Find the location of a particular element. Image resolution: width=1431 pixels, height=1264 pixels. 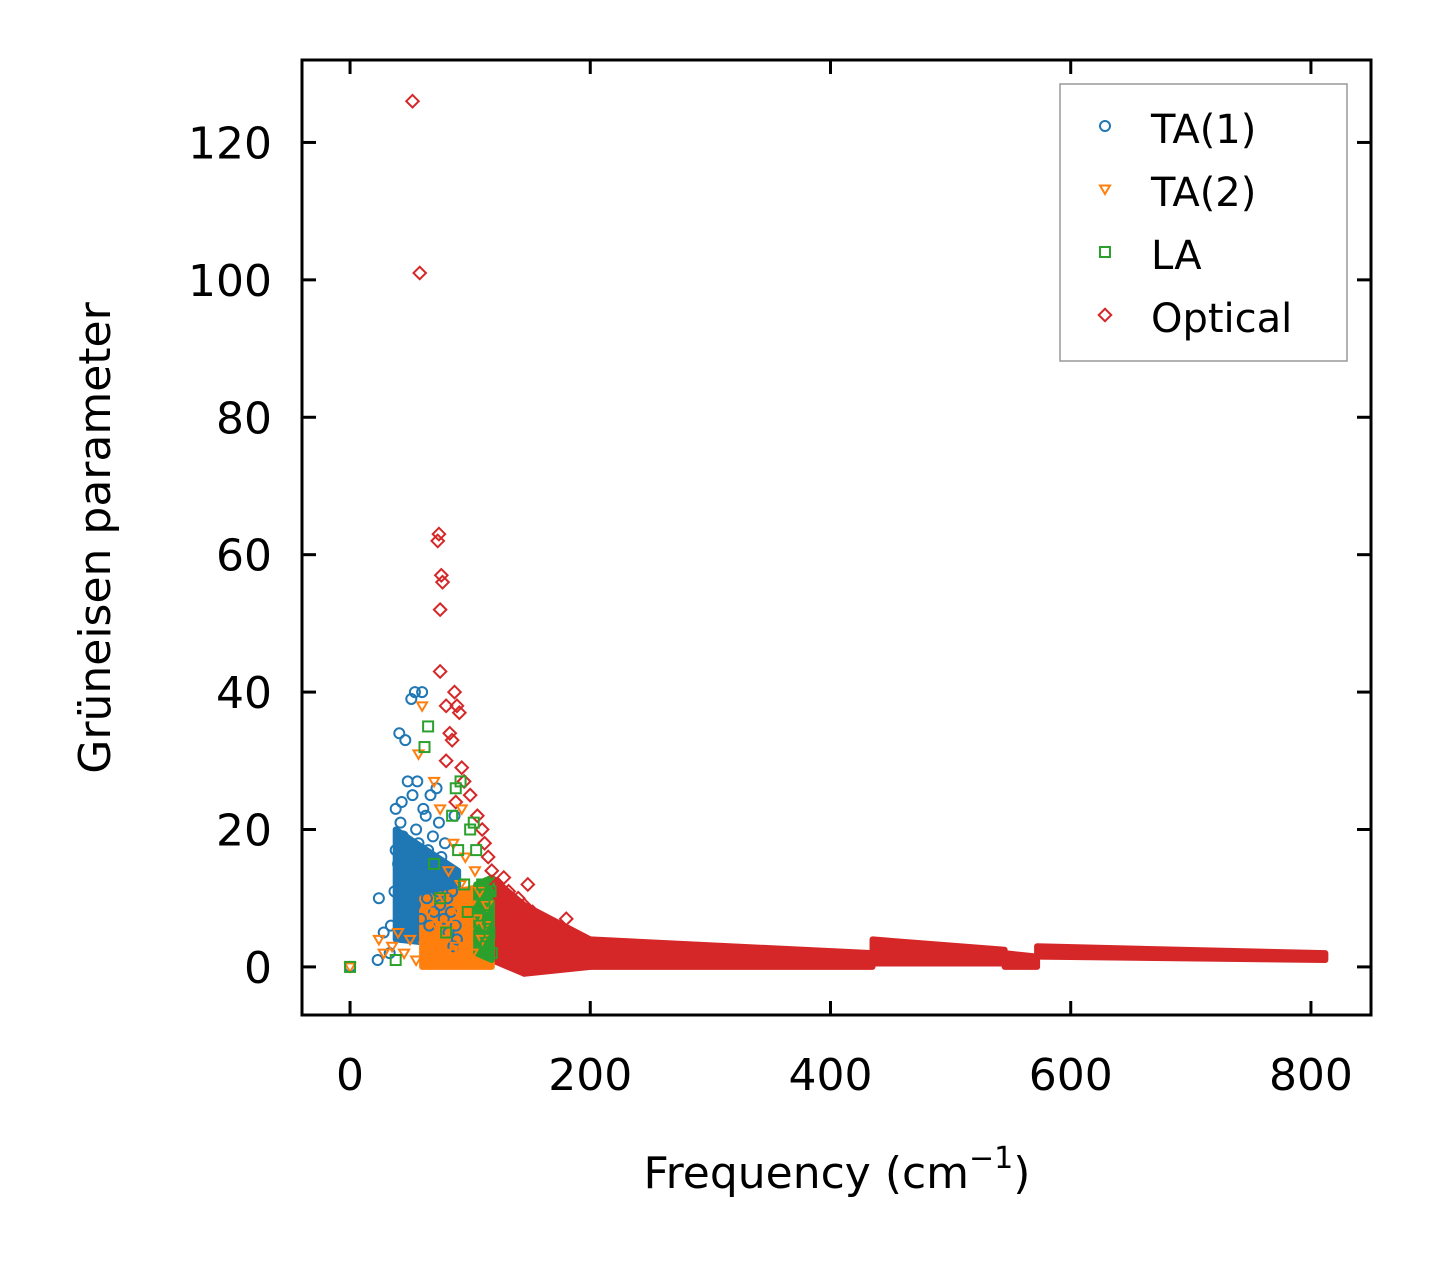

y-tick-label: 60 is located at coordinates (244, 556).